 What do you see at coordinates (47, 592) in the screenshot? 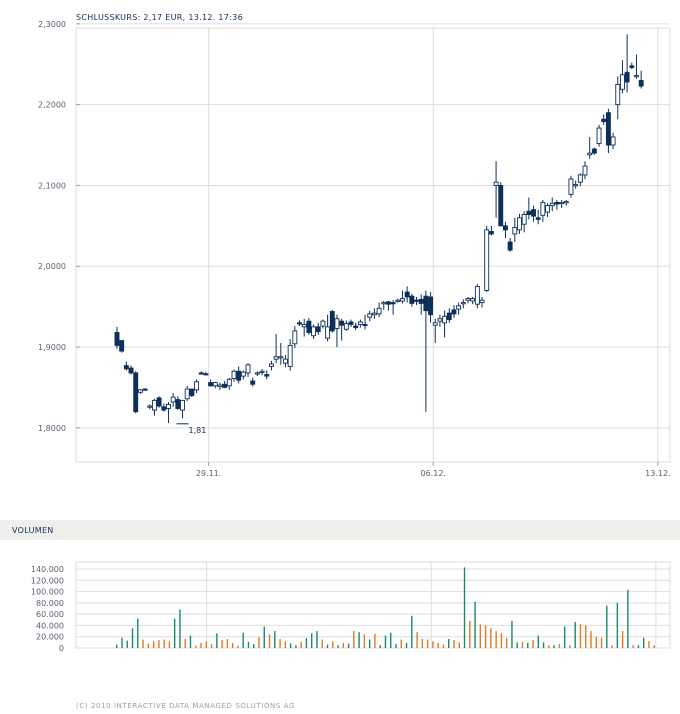
I see `volume-y-tick-label: 100.000` at bounding box center [47, 592].